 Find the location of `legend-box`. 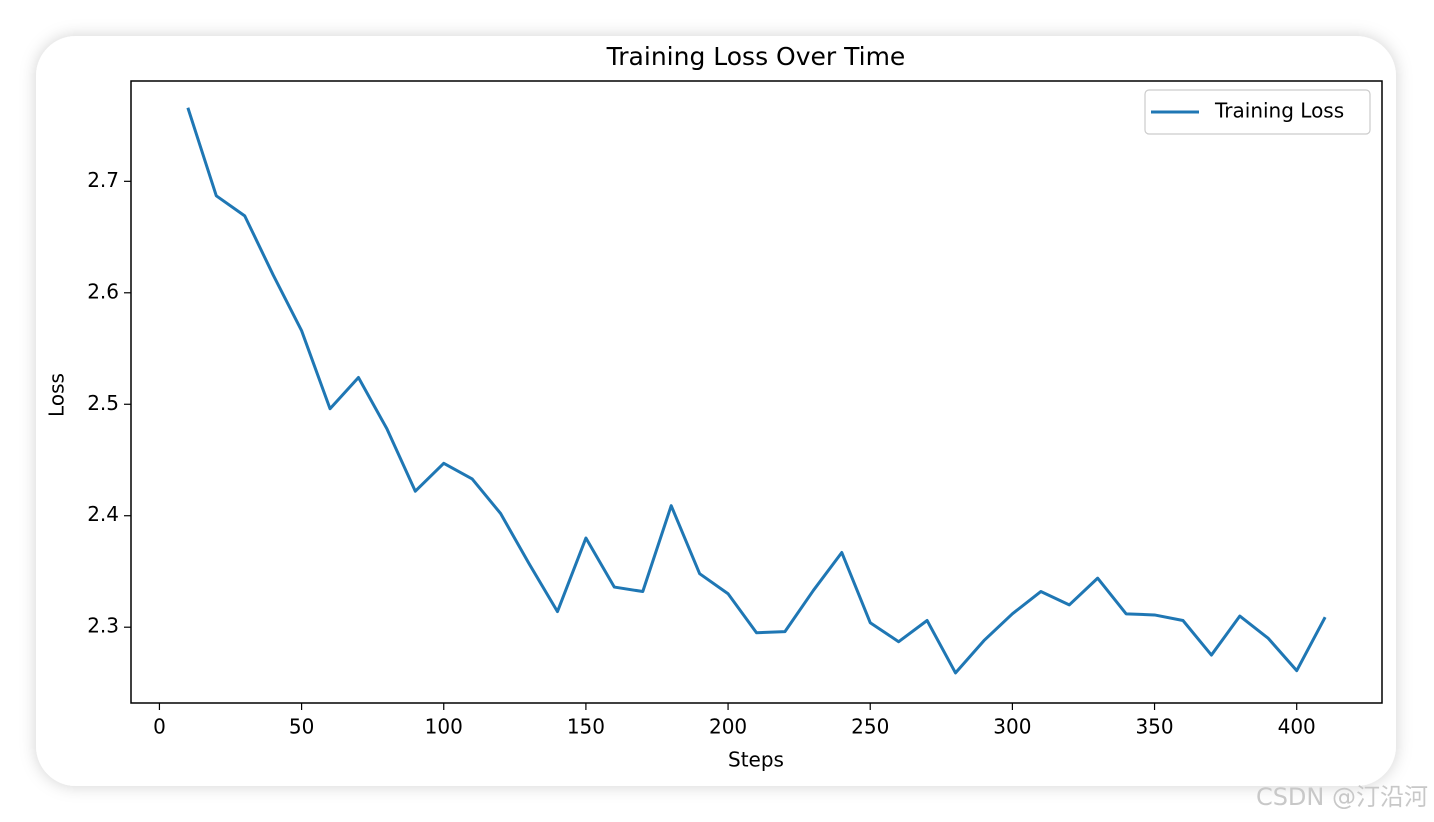

legend-box is located at coordinates (1257, 112).